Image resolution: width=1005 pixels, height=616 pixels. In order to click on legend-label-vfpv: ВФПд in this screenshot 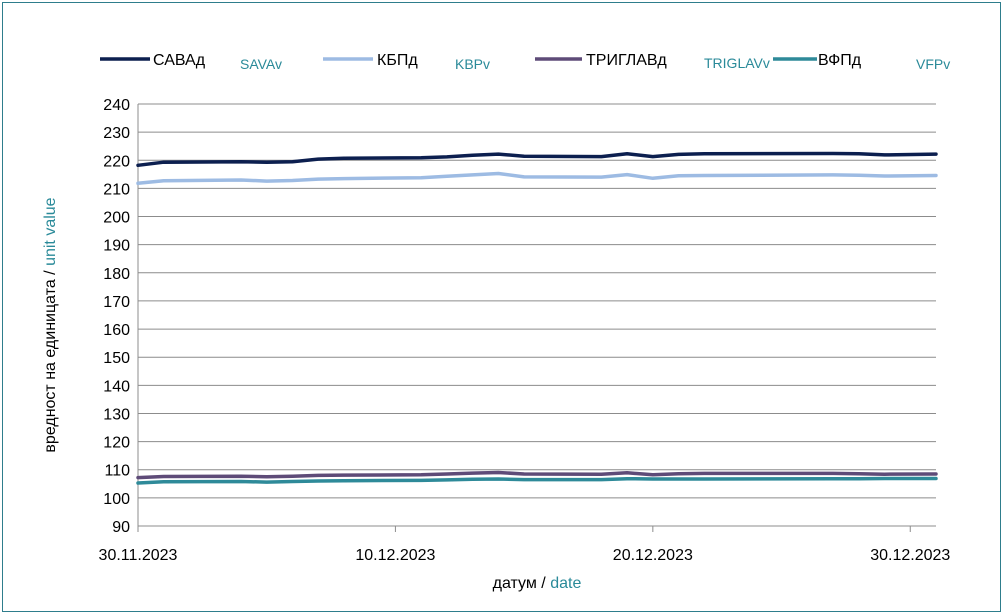, I will do `click(840, 60)`.